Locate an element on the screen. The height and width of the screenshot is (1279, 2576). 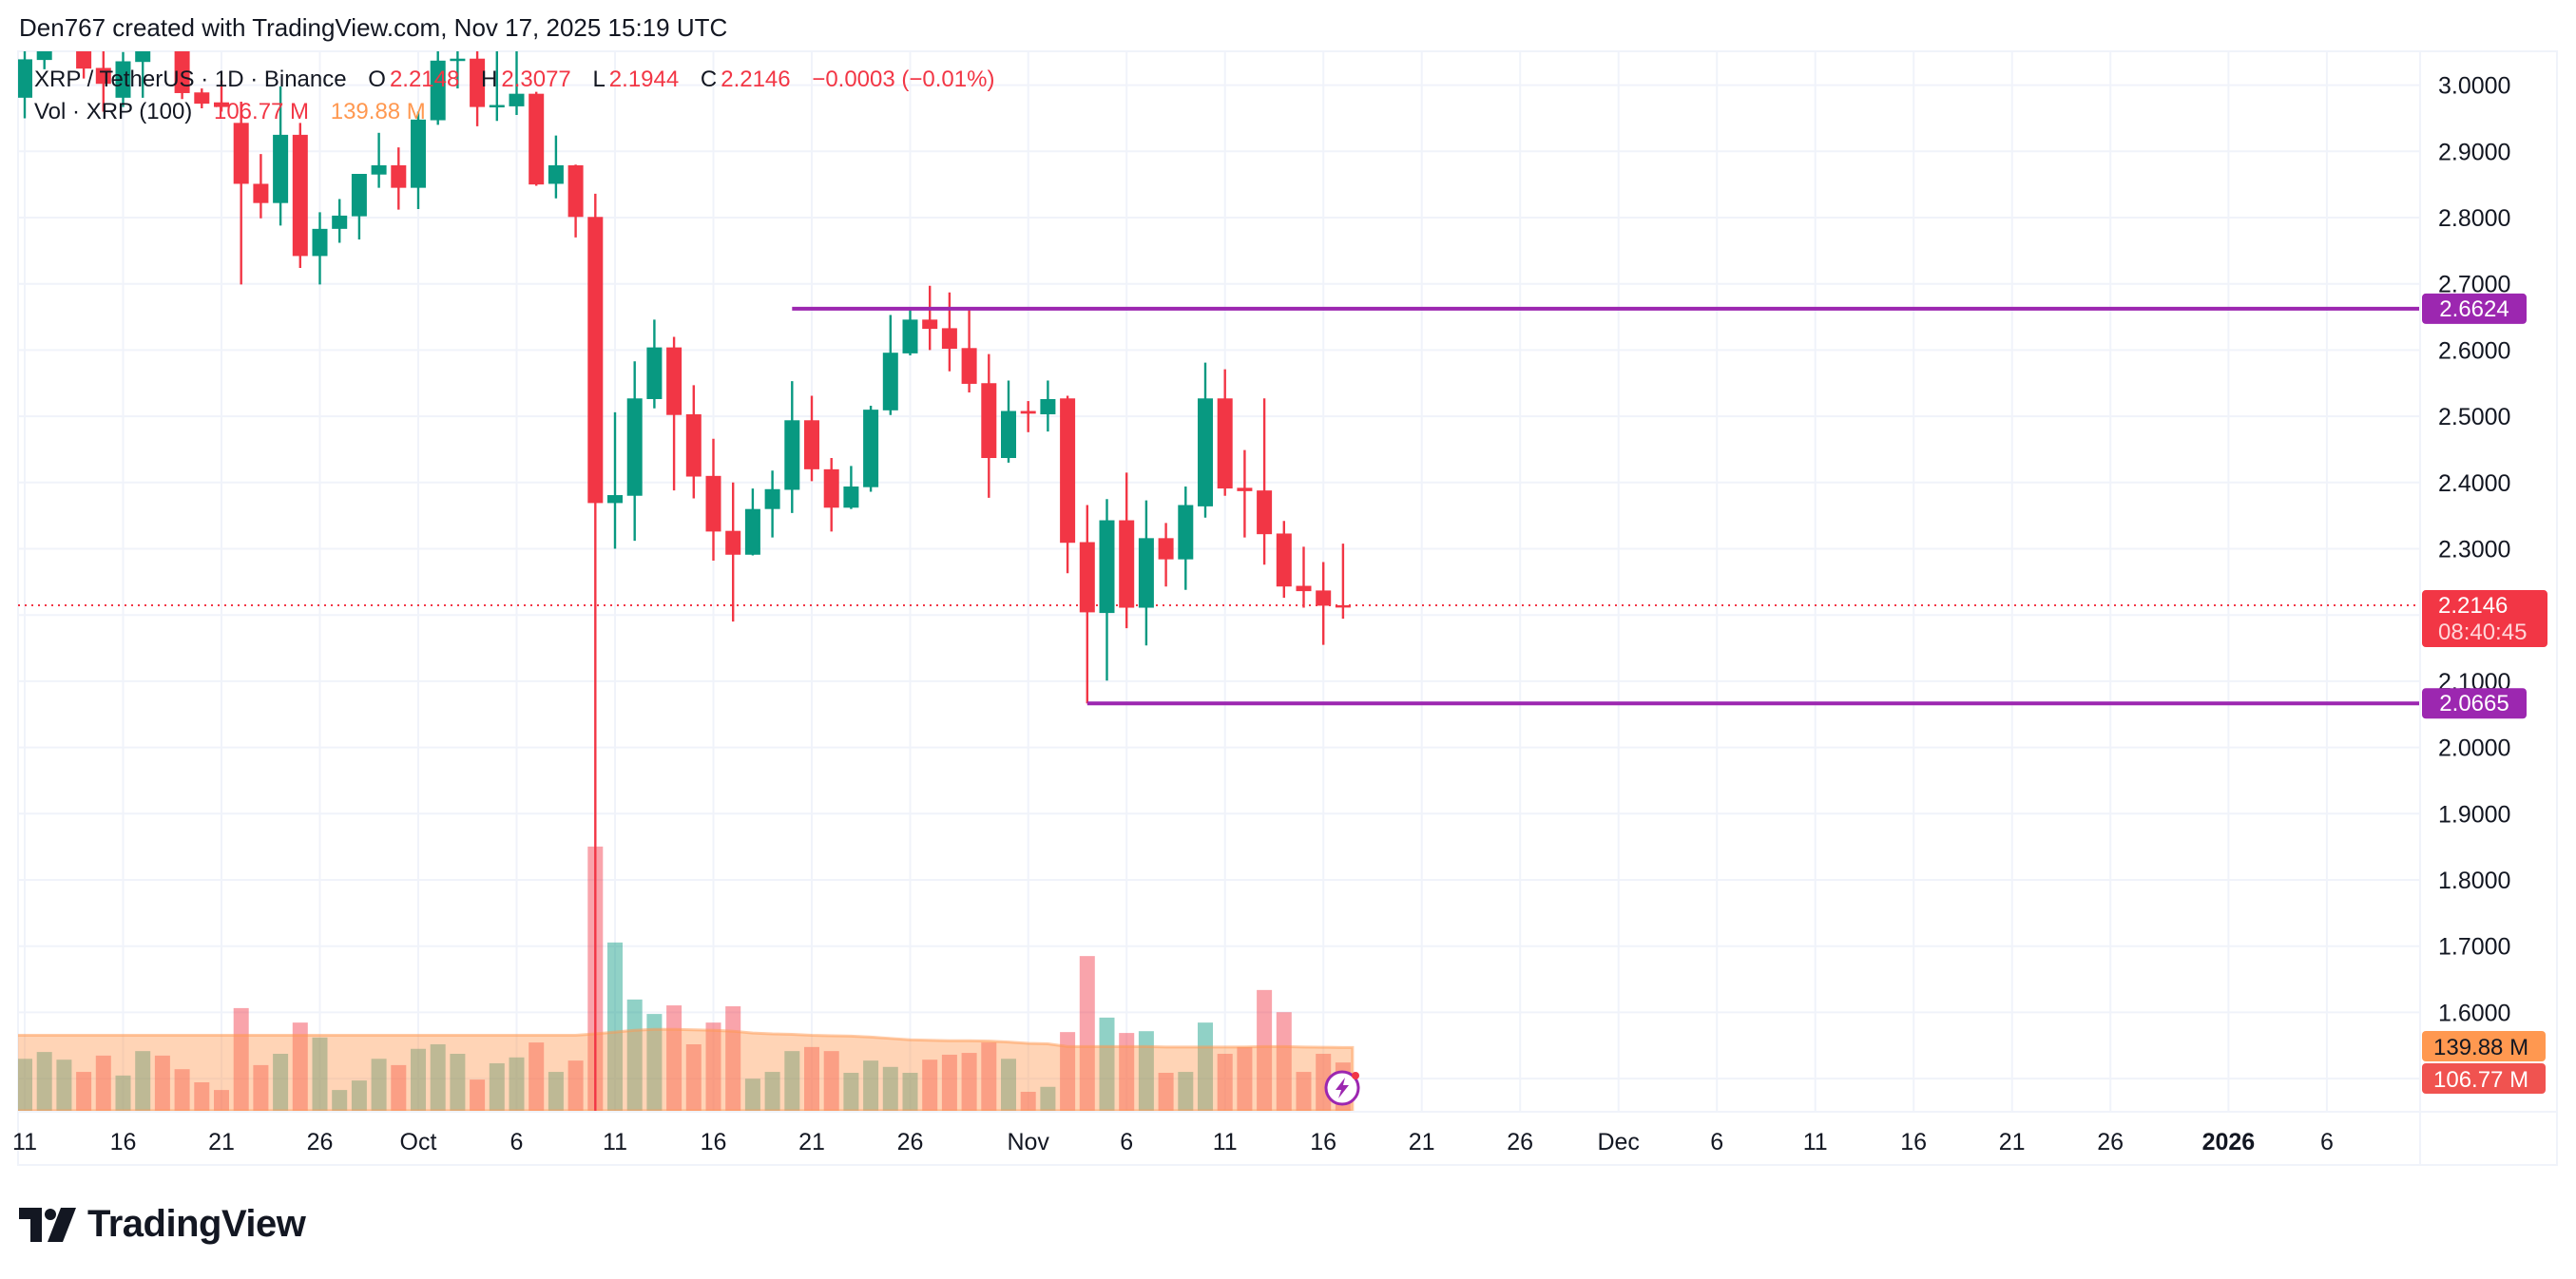
time-tick-label: 26 is located at coordinates (2110, 1142).